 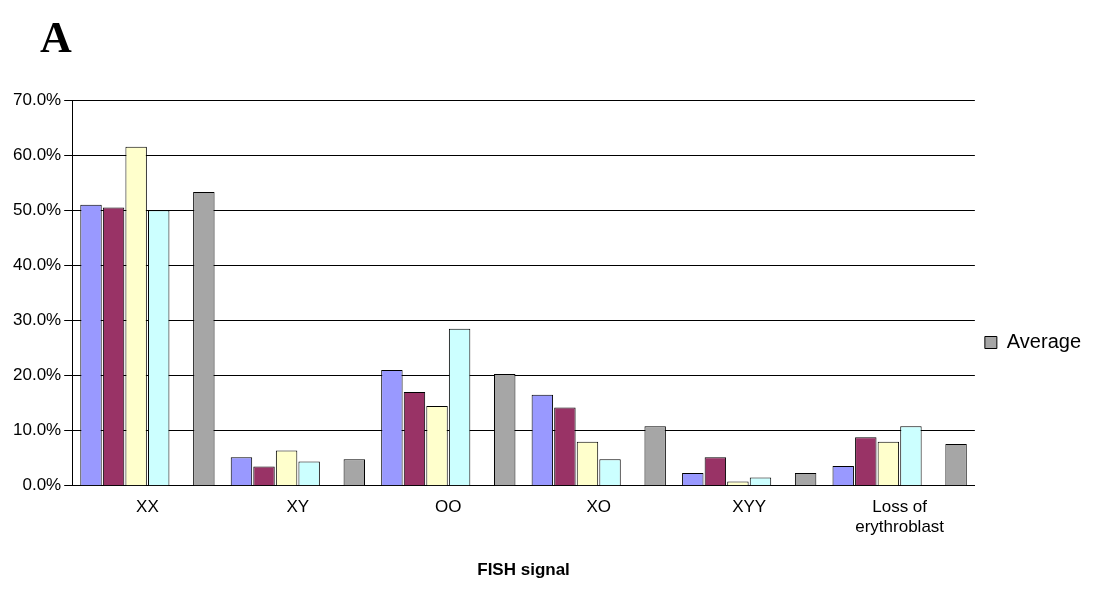 I want to click on x-tick-label: XO, so click(x=599, y=506).